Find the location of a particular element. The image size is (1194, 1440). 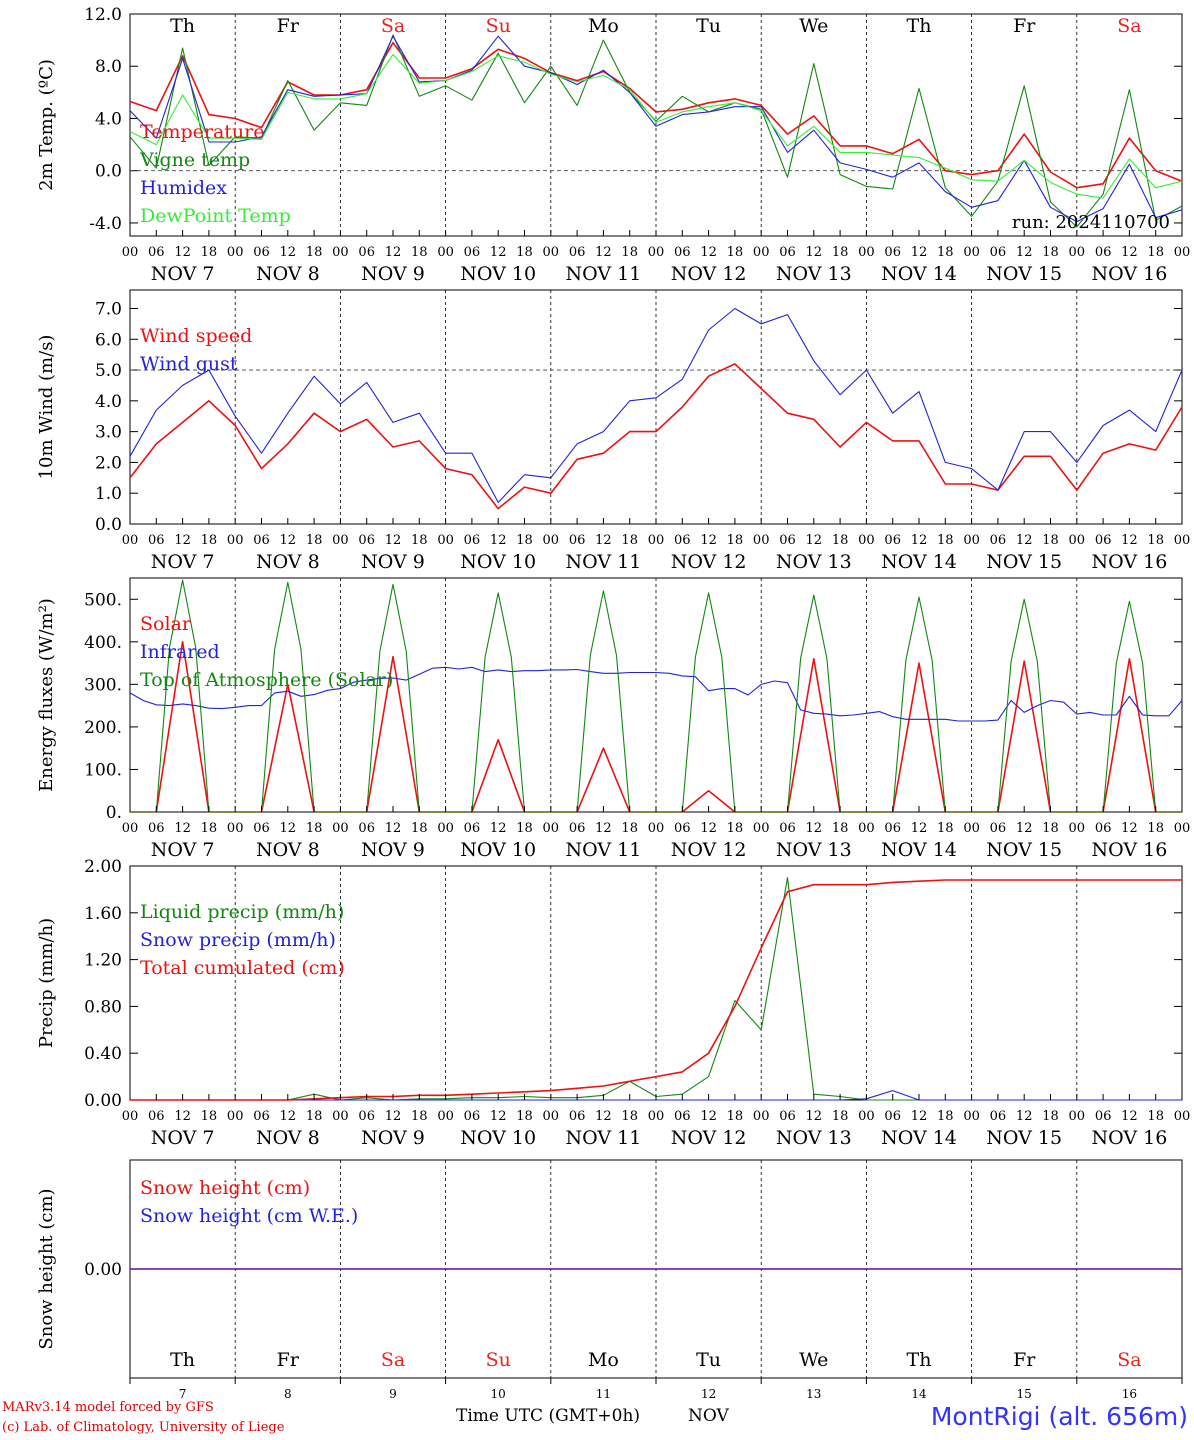

date-label: NOV 10 is located at coordinates (498, 562).